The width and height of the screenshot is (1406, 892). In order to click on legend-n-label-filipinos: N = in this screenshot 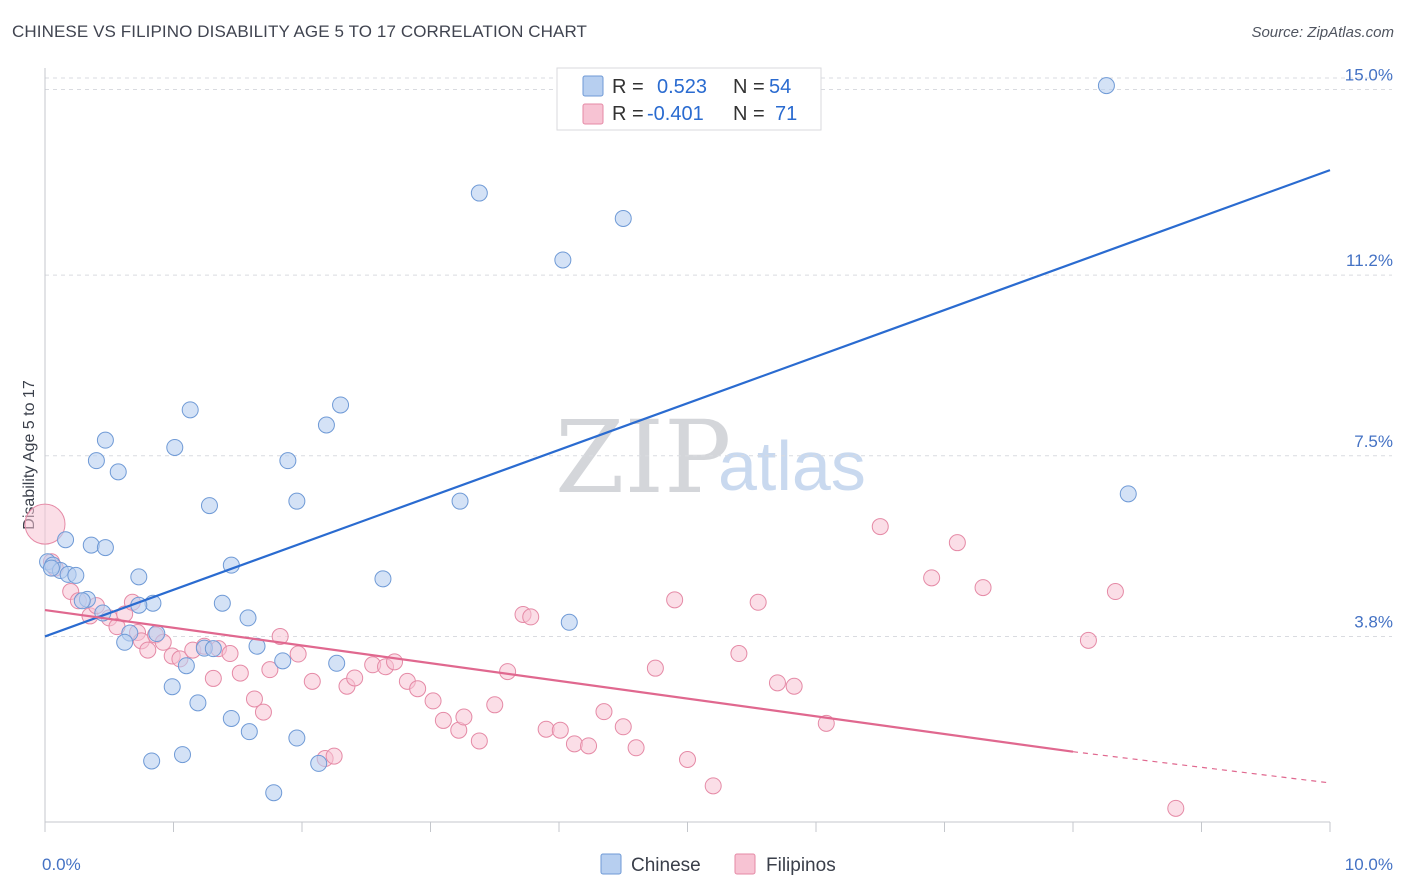, I will do `click(749, 114)`.